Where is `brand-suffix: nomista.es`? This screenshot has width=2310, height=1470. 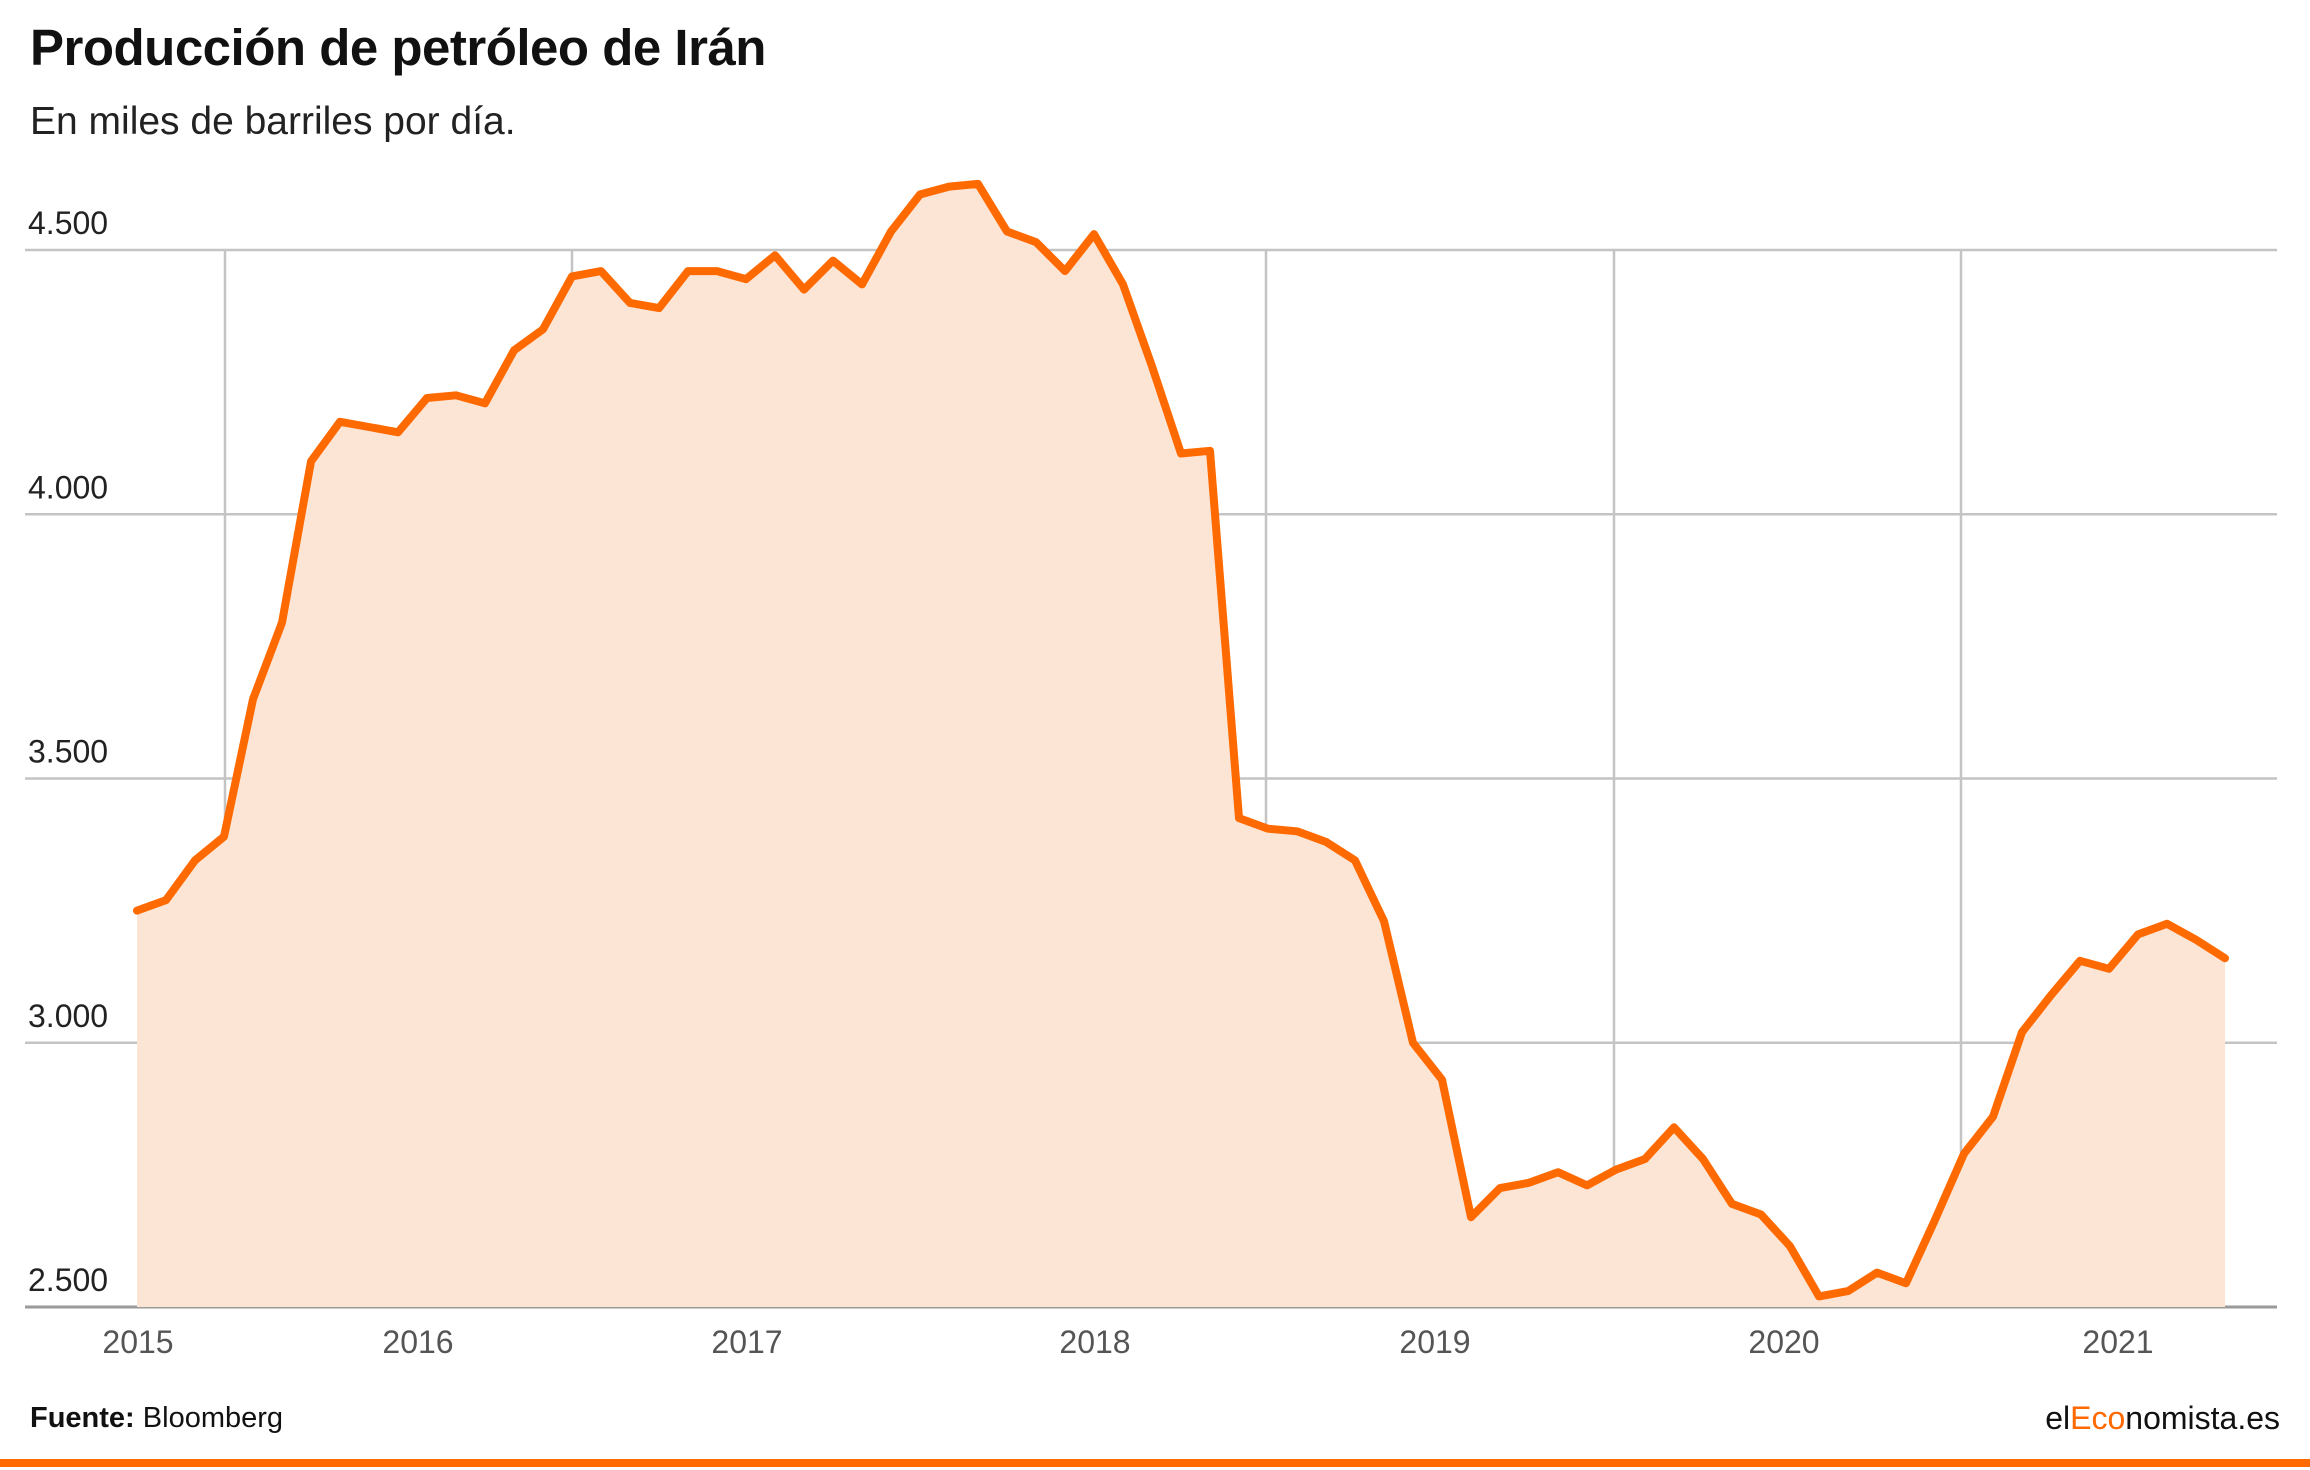
brand-suffix: nomista.es is located at coordinates (2202, 1418).